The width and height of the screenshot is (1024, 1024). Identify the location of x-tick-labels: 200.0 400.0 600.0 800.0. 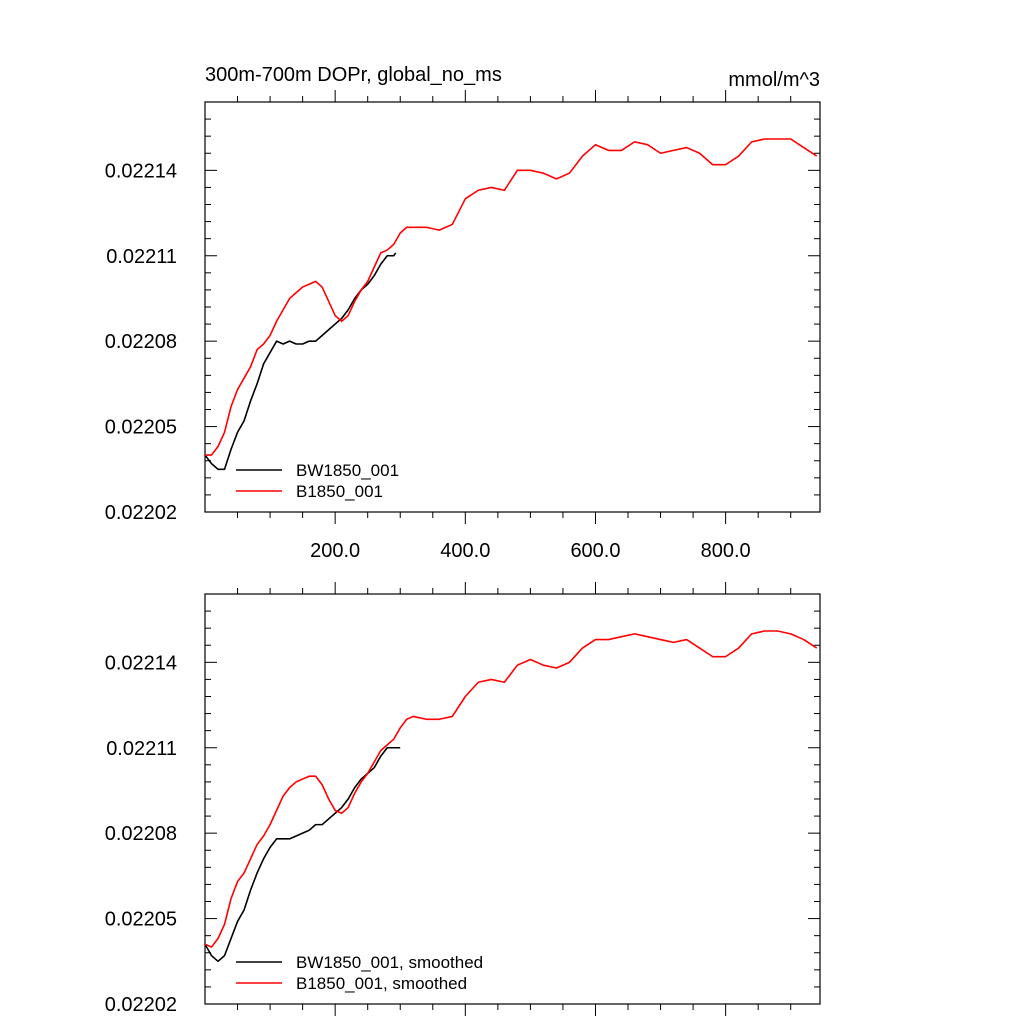
(530, 551).